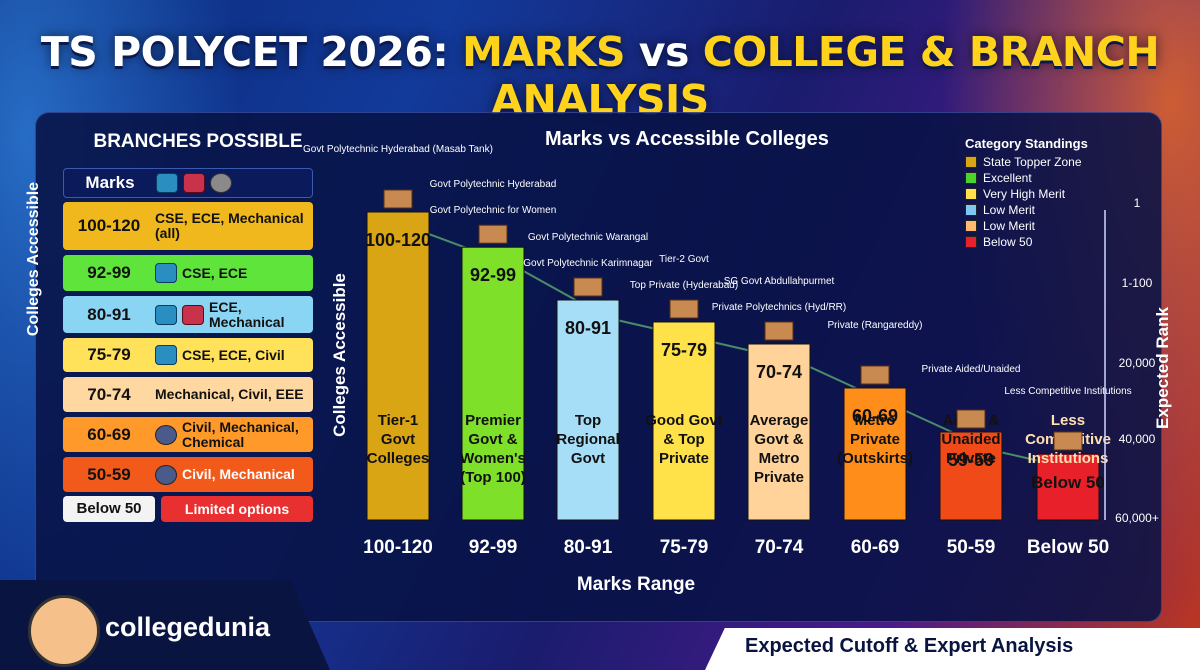  I want to click on branch-row: 50-59 Civil, Mechanical, so click(188, 474).